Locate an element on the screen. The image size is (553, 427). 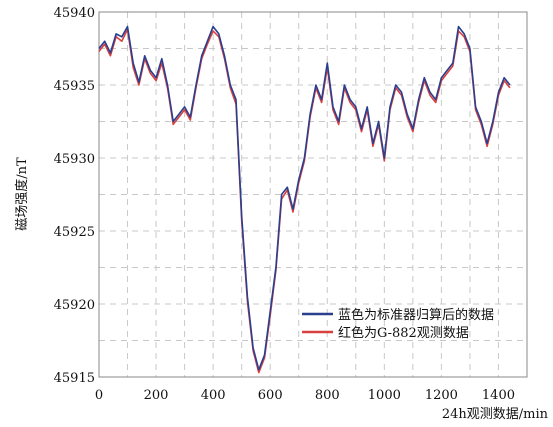
x-tick-label: 1200 is located at coordinates (441, 395).